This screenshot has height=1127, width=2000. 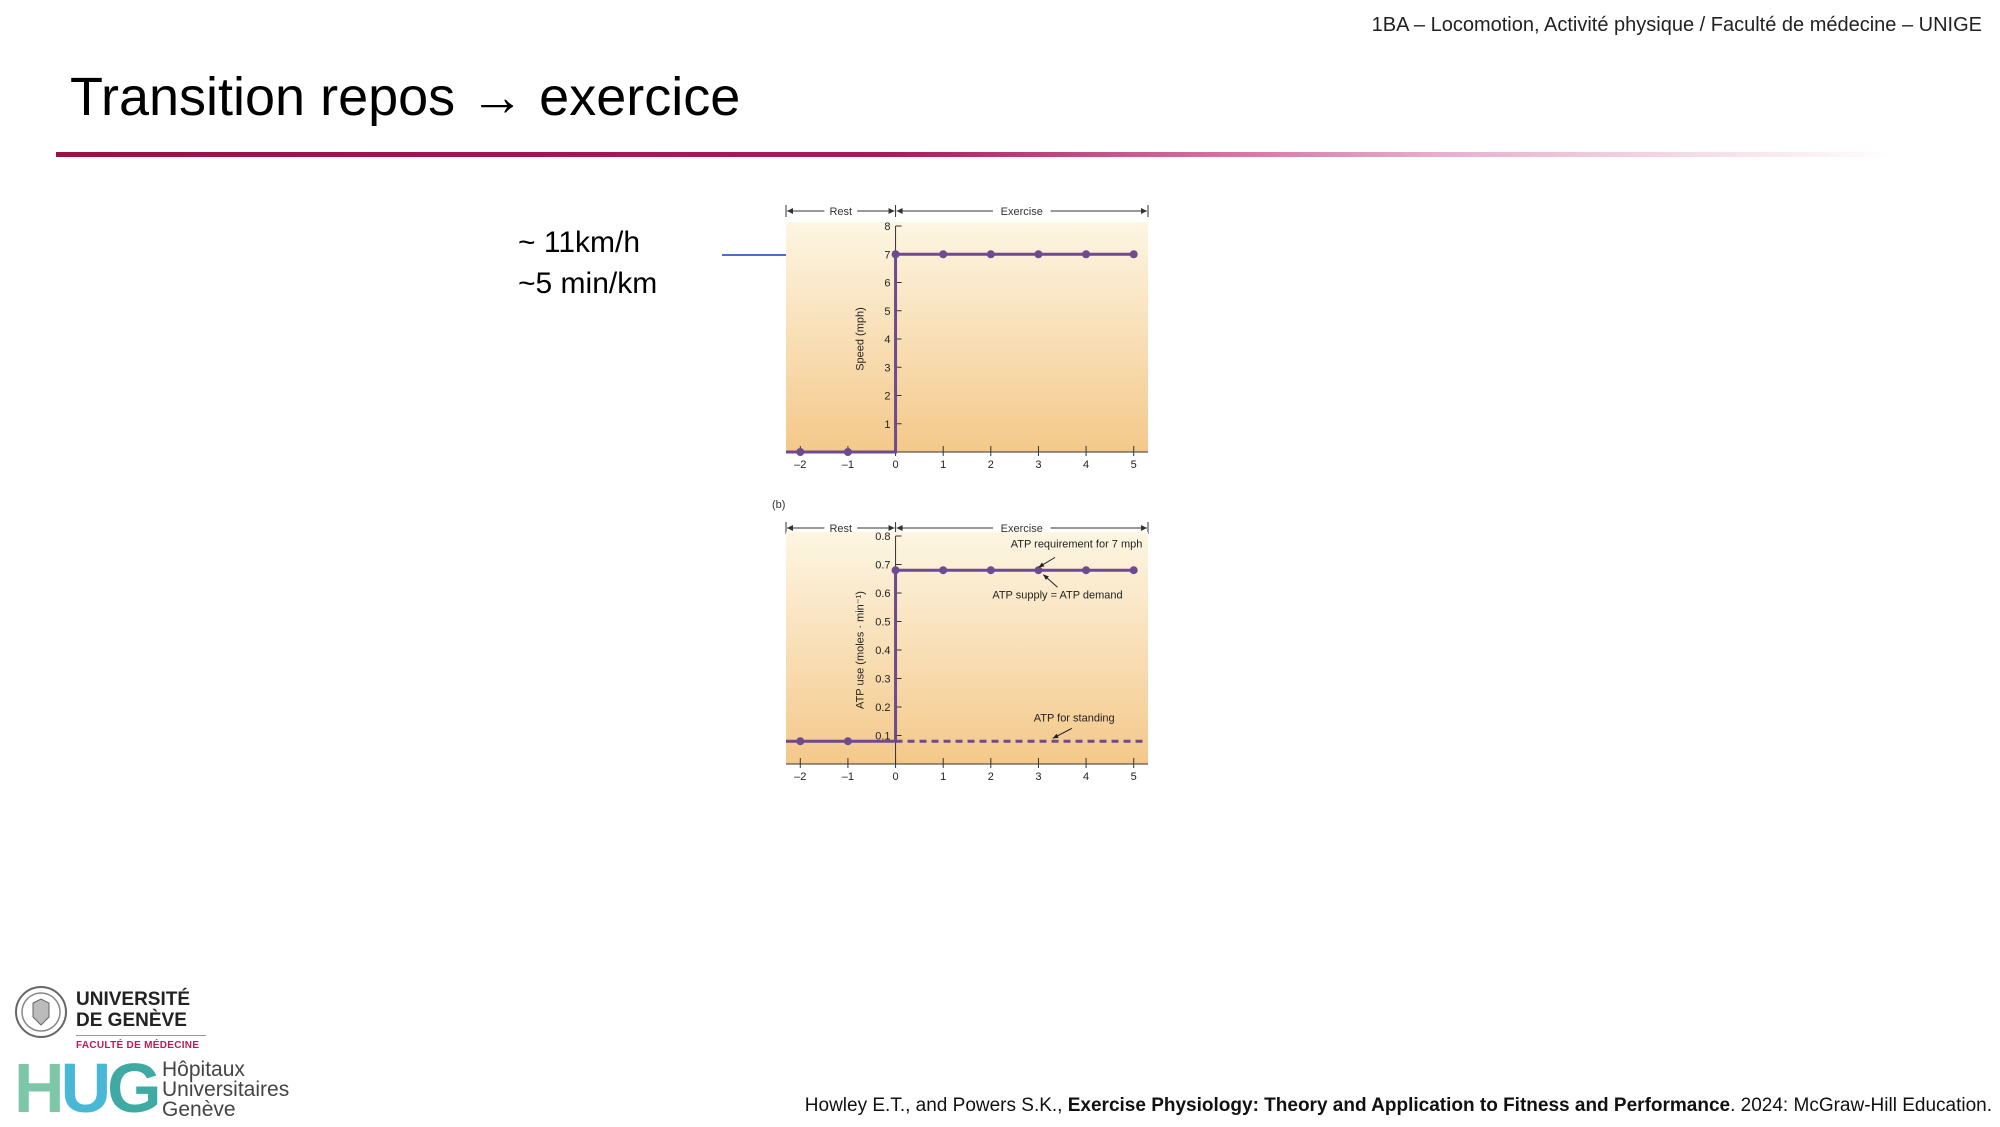 I want to click on y-tick-label: 8, so click(x=887, y=227).